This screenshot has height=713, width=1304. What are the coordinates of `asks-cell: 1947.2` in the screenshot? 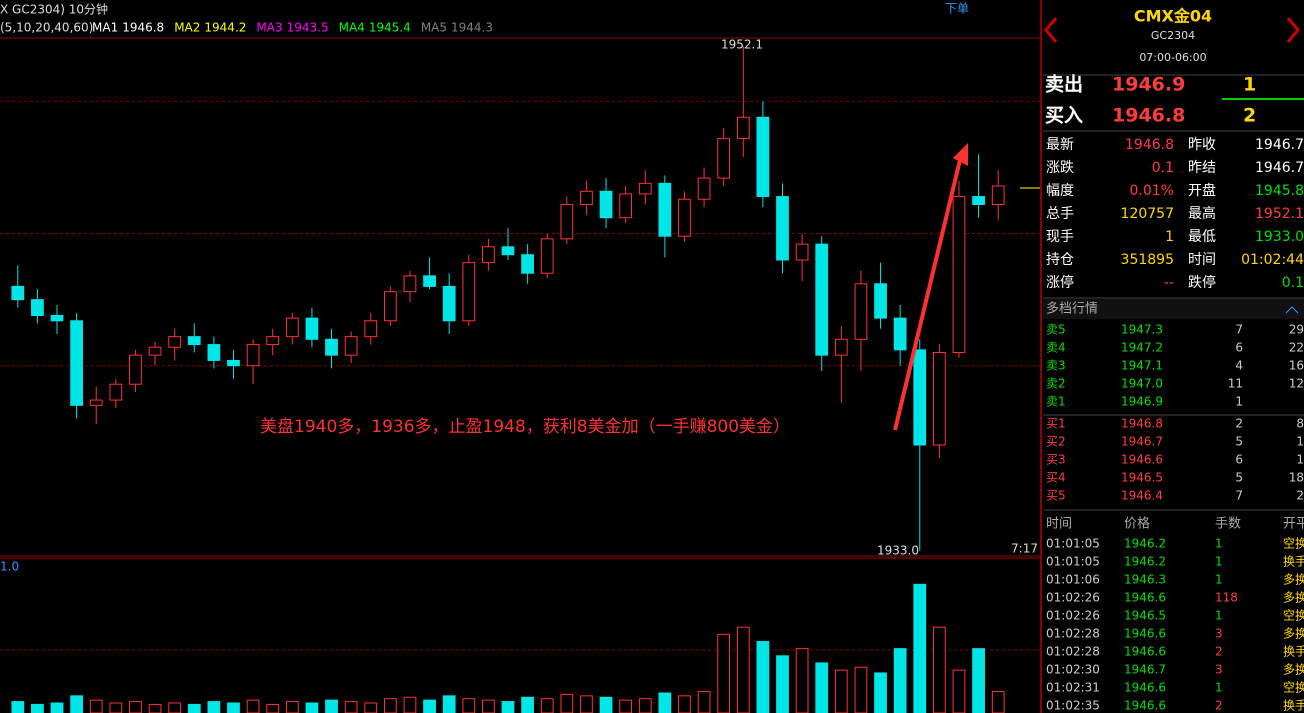 It's located at (1142, 348).